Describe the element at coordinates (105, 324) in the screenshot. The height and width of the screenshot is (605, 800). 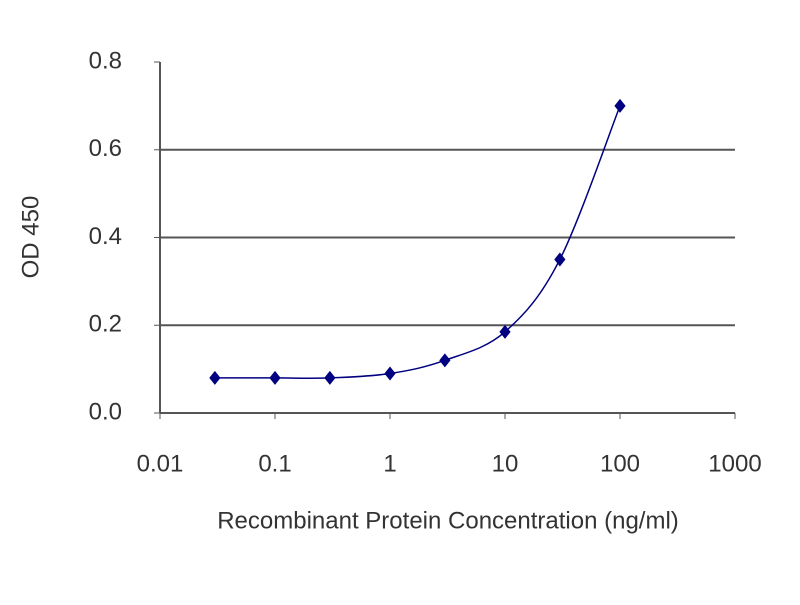
I see `y-tick-label: 0.2` at that location.